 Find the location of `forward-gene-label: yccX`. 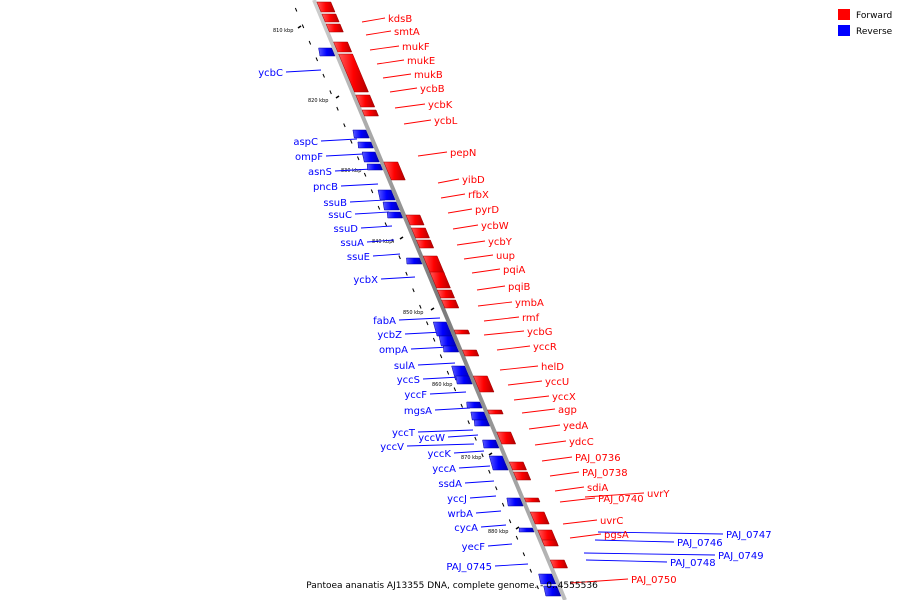

forward-gene-label: yccX is located at coordinates (564, 397).